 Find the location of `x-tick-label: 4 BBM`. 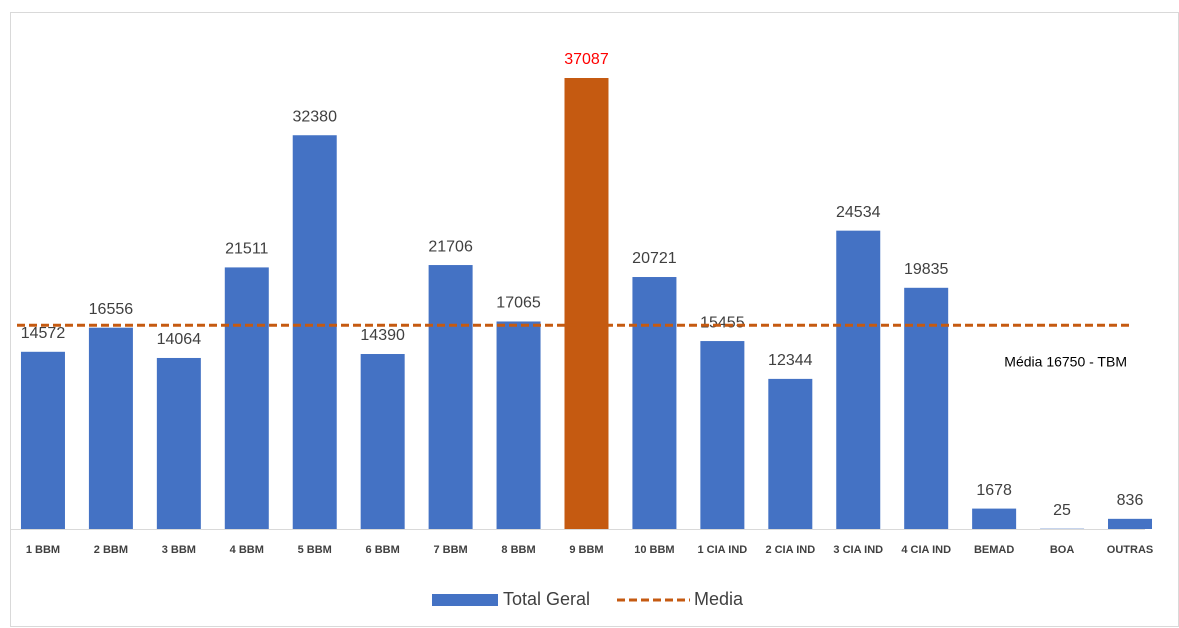

x-tick-label: 4 BBM is located at coordinates (247, 550).